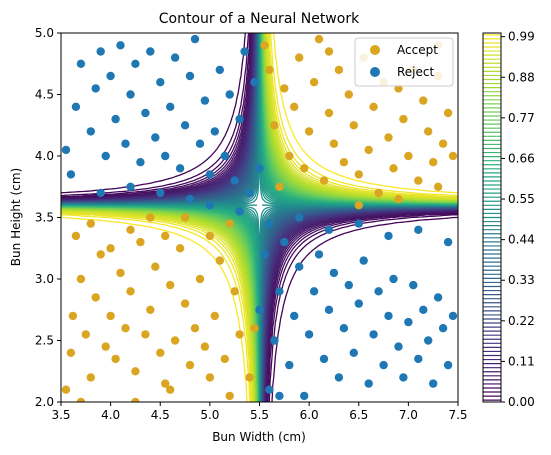 The image size is (551, 455). Describe the element at coordinates (358, 415) in the screenshot. I see `x-tick-label: 6.5` at that location.